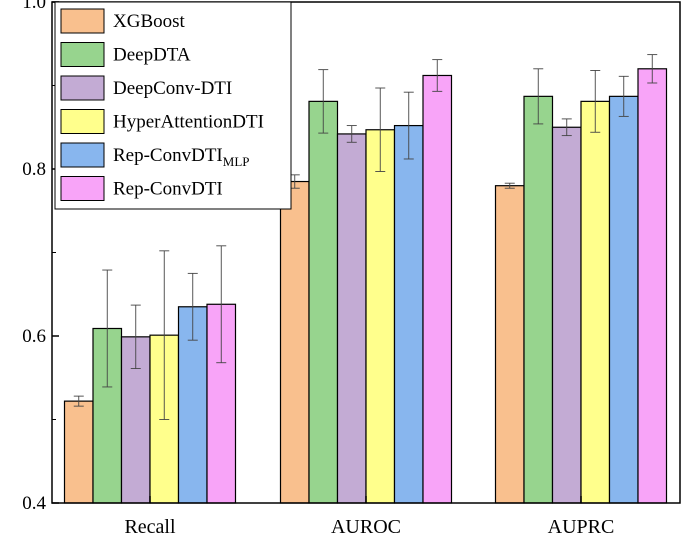  Describe the element at coordinates (34, 169) in the screenshot. I see `y-tick-label: 0.8` at that location.